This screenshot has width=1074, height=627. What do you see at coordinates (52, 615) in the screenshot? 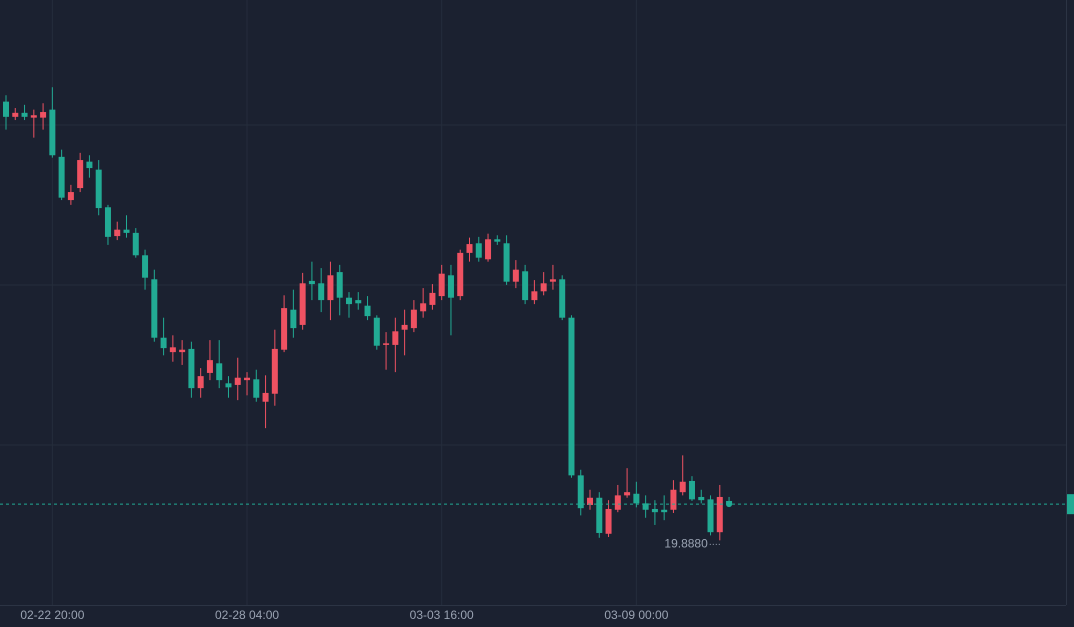
I see `x-tick-label: 02-22 20:00` at bounding box center [52, 615].